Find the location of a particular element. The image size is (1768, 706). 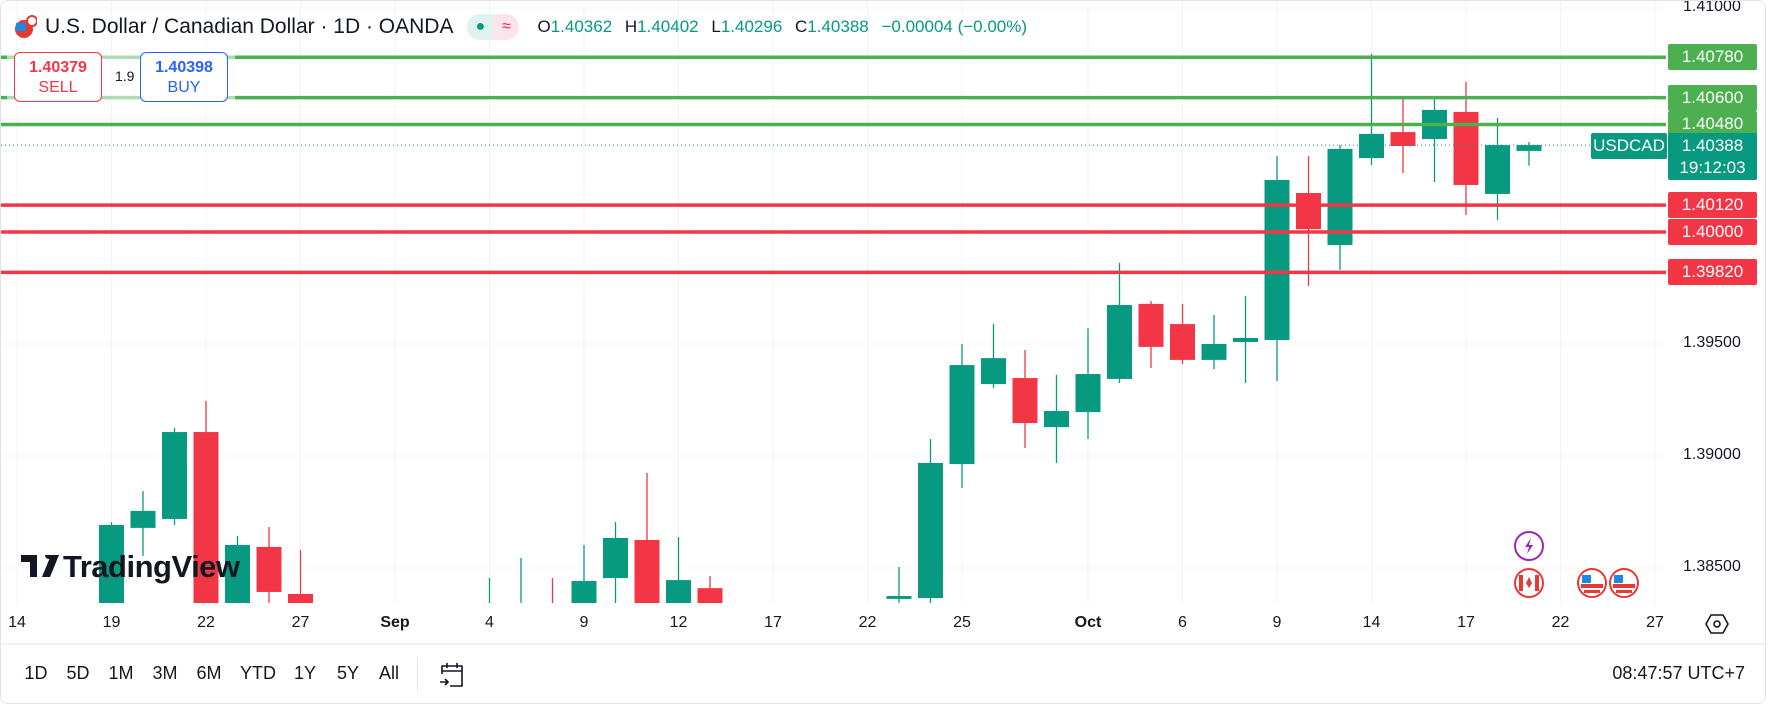

status-pill: ● ≈ is located at coordinates (493, 27).